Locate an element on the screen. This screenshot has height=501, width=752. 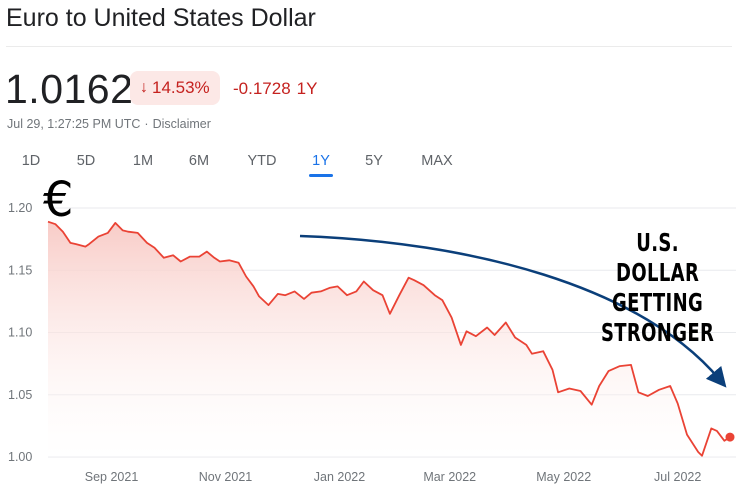
percent-change-badge: ↓ 14.53% is located at coordinates (175, 88).